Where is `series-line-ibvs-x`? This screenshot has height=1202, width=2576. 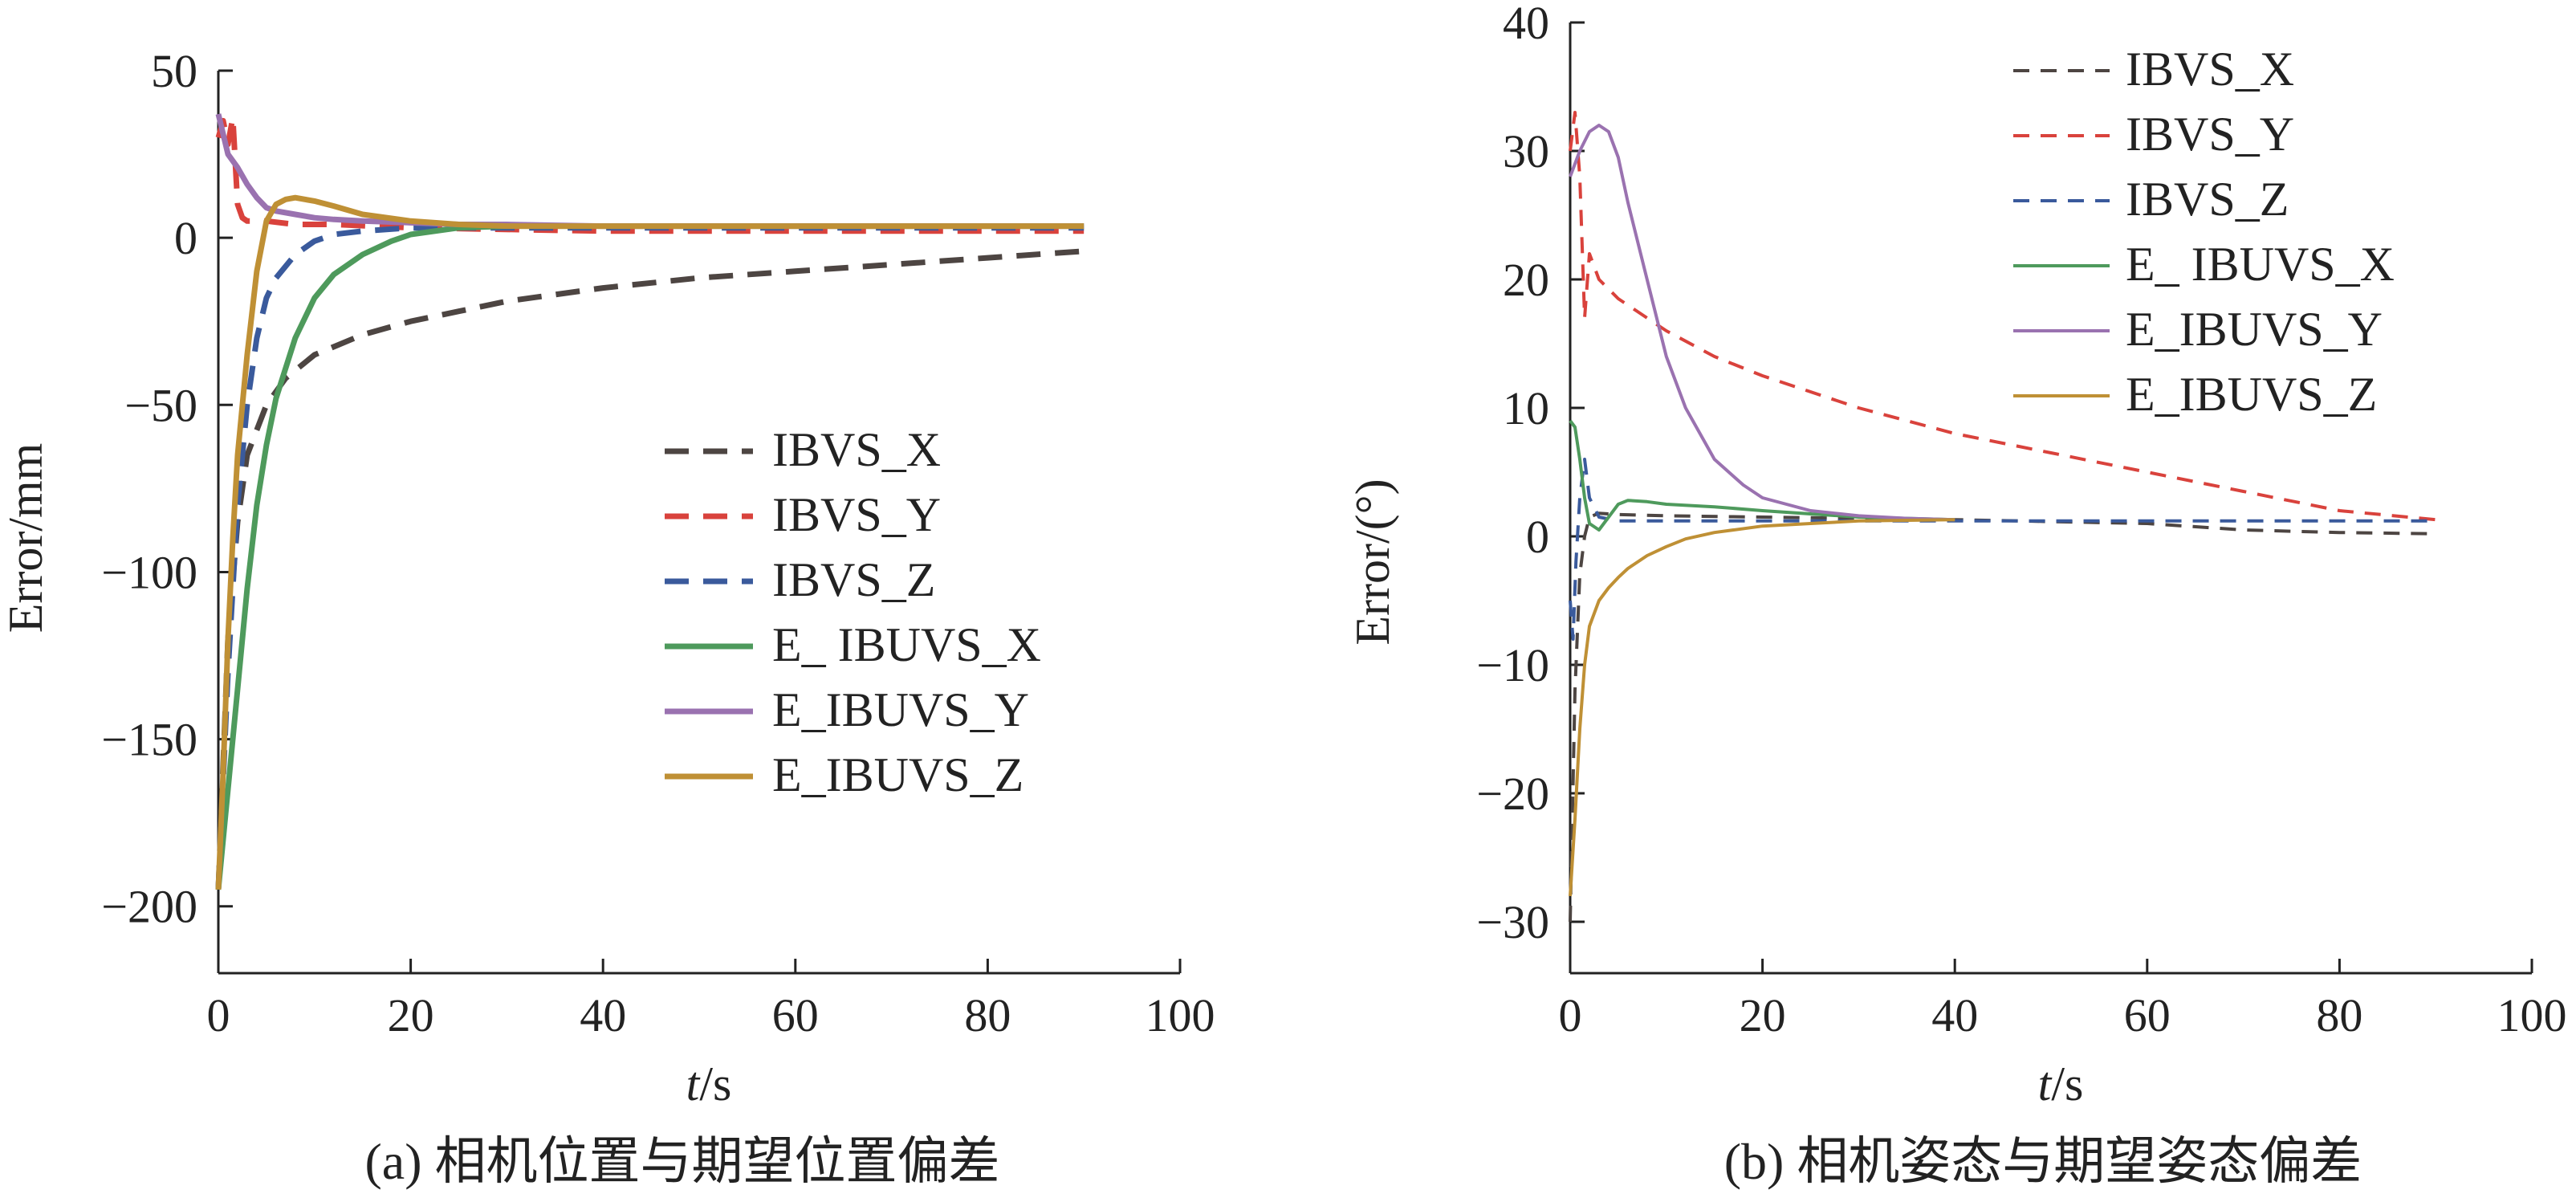 series-line-ibvs-x is located at coordinates (2003, 717).